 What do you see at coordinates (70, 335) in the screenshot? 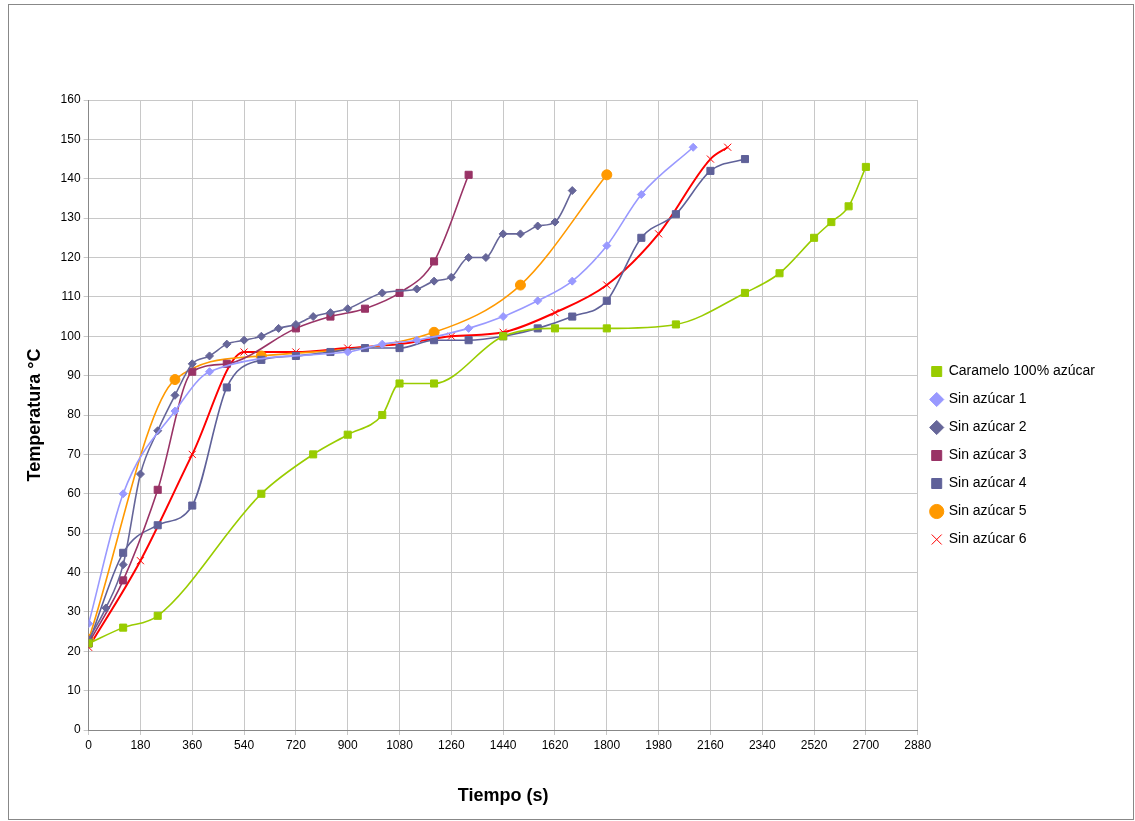
I see `y-tick-label: 100` at bounding box center [70, 335].